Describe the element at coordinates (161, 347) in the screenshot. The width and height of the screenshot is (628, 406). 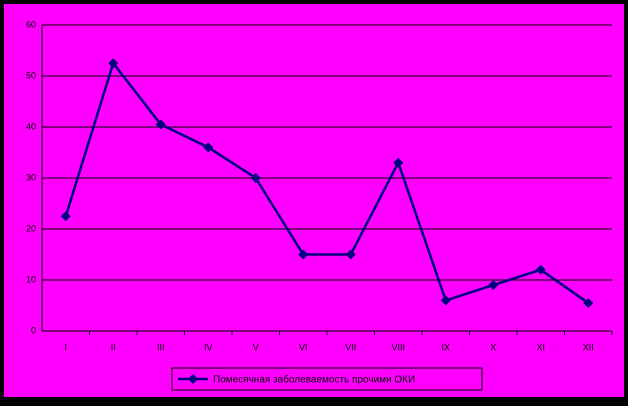
I see `x-tick-label: III` at that location.